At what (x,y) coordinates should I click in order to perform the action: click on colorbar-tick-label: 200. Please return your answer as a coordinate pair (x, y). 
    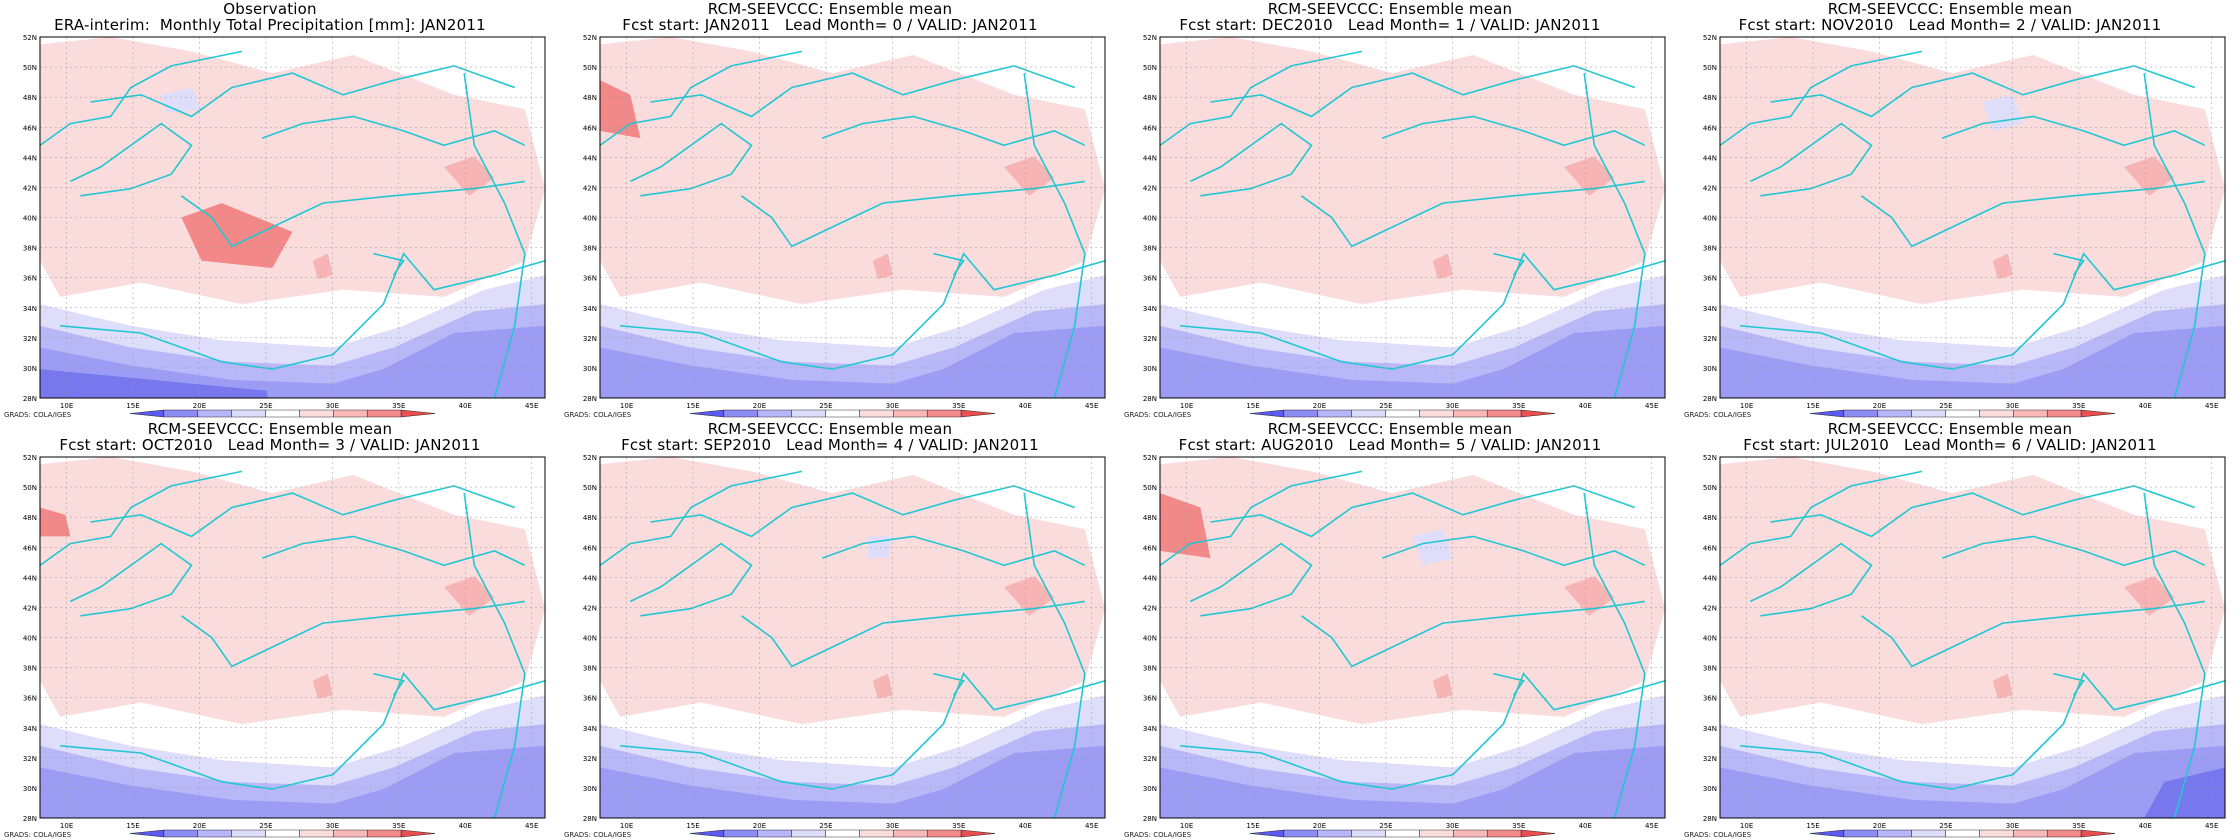
    Looking at the image, I should click on (893, 419).